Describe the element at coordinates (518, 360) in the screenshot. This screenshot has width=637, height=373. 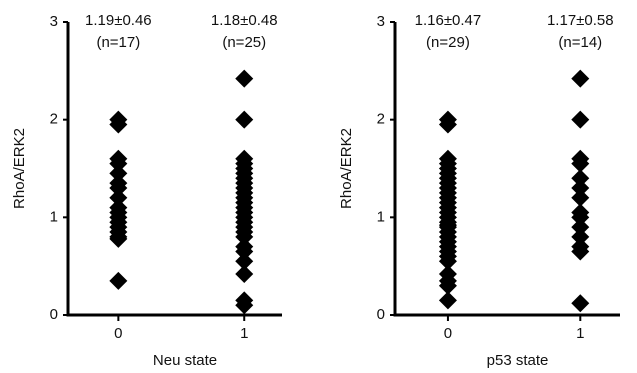
I see `x-axis-label: p53 state` at that location.